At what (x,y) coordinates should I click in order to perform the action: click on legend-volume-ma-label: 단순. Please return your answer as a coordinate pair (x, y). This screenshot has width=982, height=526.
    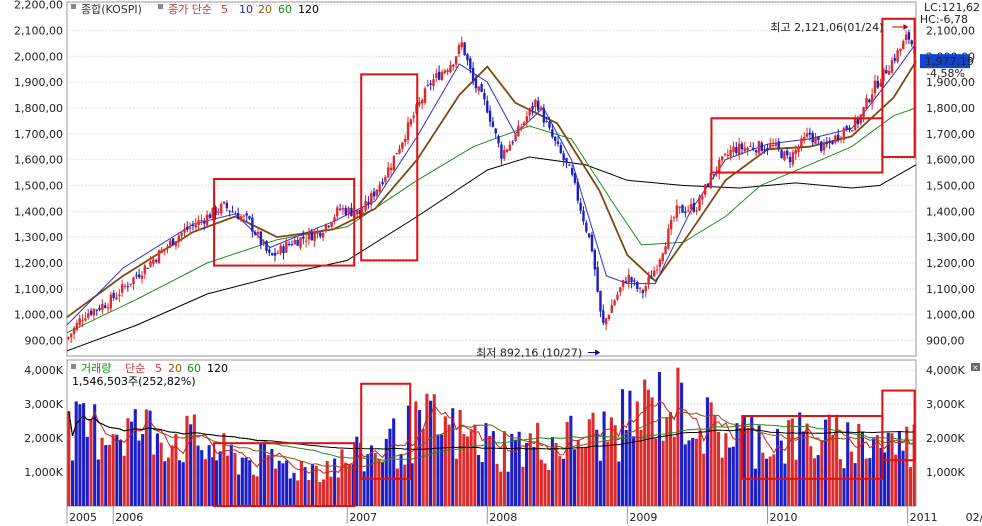
    Looking at the image, I should click on (135, 368).